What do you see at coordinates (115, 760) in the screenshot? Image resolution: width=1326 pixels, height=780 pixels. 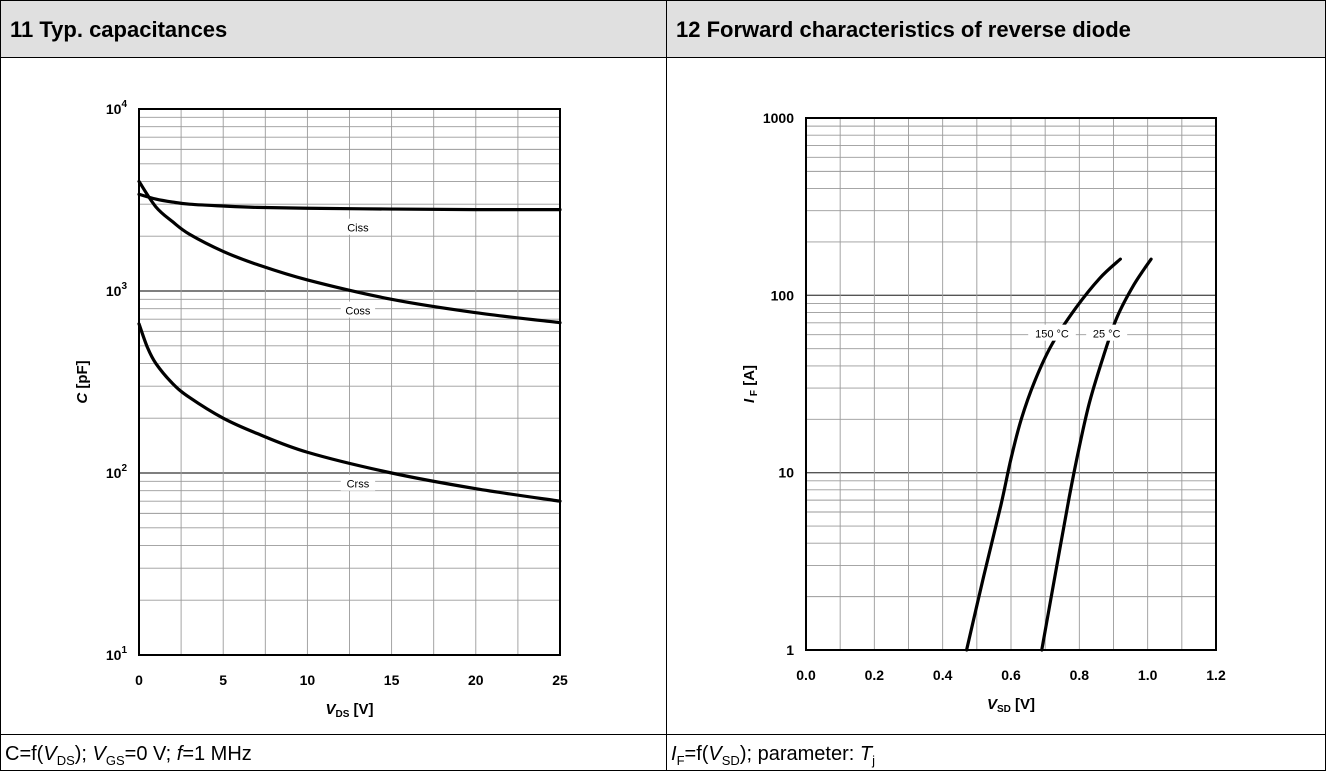 I see `caption-subscript: GS` at bounding box center [115, 760].